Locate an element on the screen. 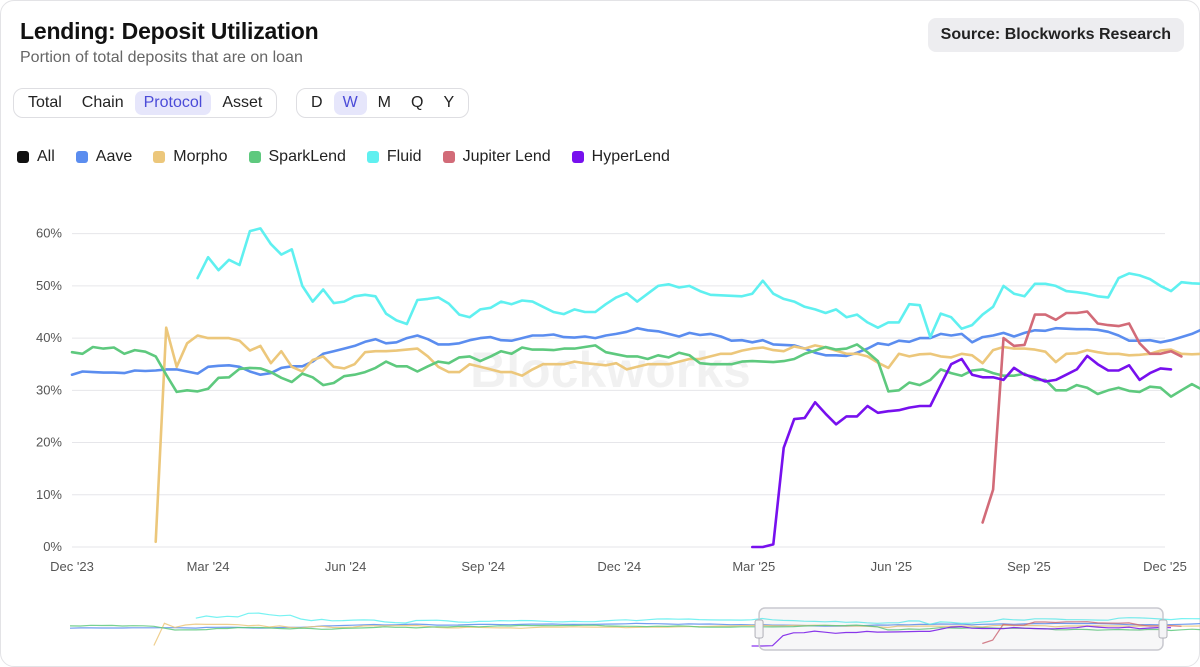 The height and width of the screenshot is (667, 1200). legend-item-aave: Aave is located at coordinates (104, 157).